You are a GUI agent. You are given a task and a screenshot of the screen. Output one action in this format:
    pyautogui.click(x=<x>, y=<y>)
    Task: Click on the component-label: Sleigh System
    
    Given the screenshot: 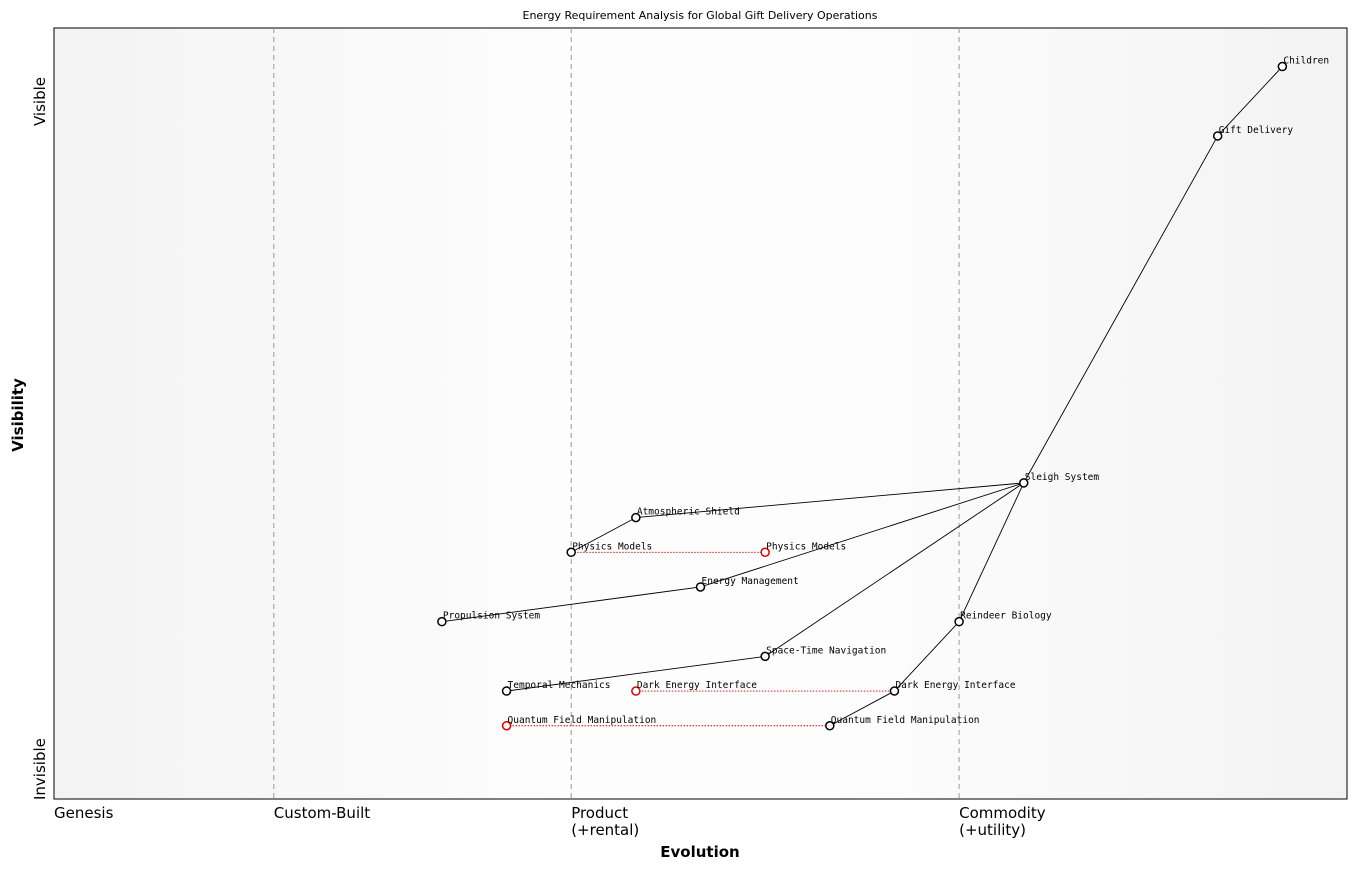 What is the action you would take?
    pyautogui.click(x=1062, y=477)
    